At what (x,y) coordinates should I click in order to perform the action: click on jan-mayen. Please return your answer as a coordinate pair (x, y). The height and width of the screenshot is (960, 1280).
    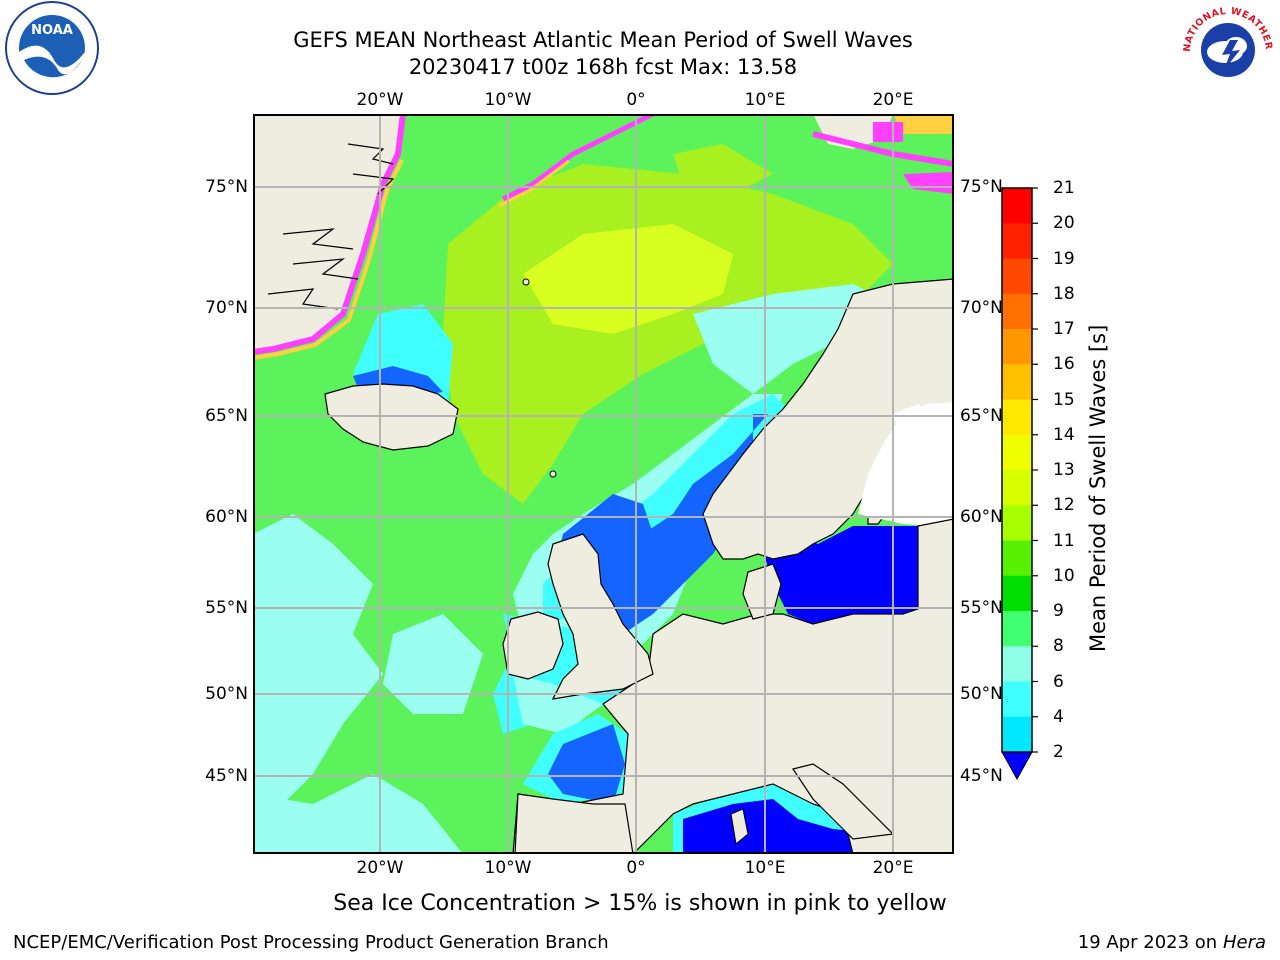
    Looking at the image, I should click on (526, 282).